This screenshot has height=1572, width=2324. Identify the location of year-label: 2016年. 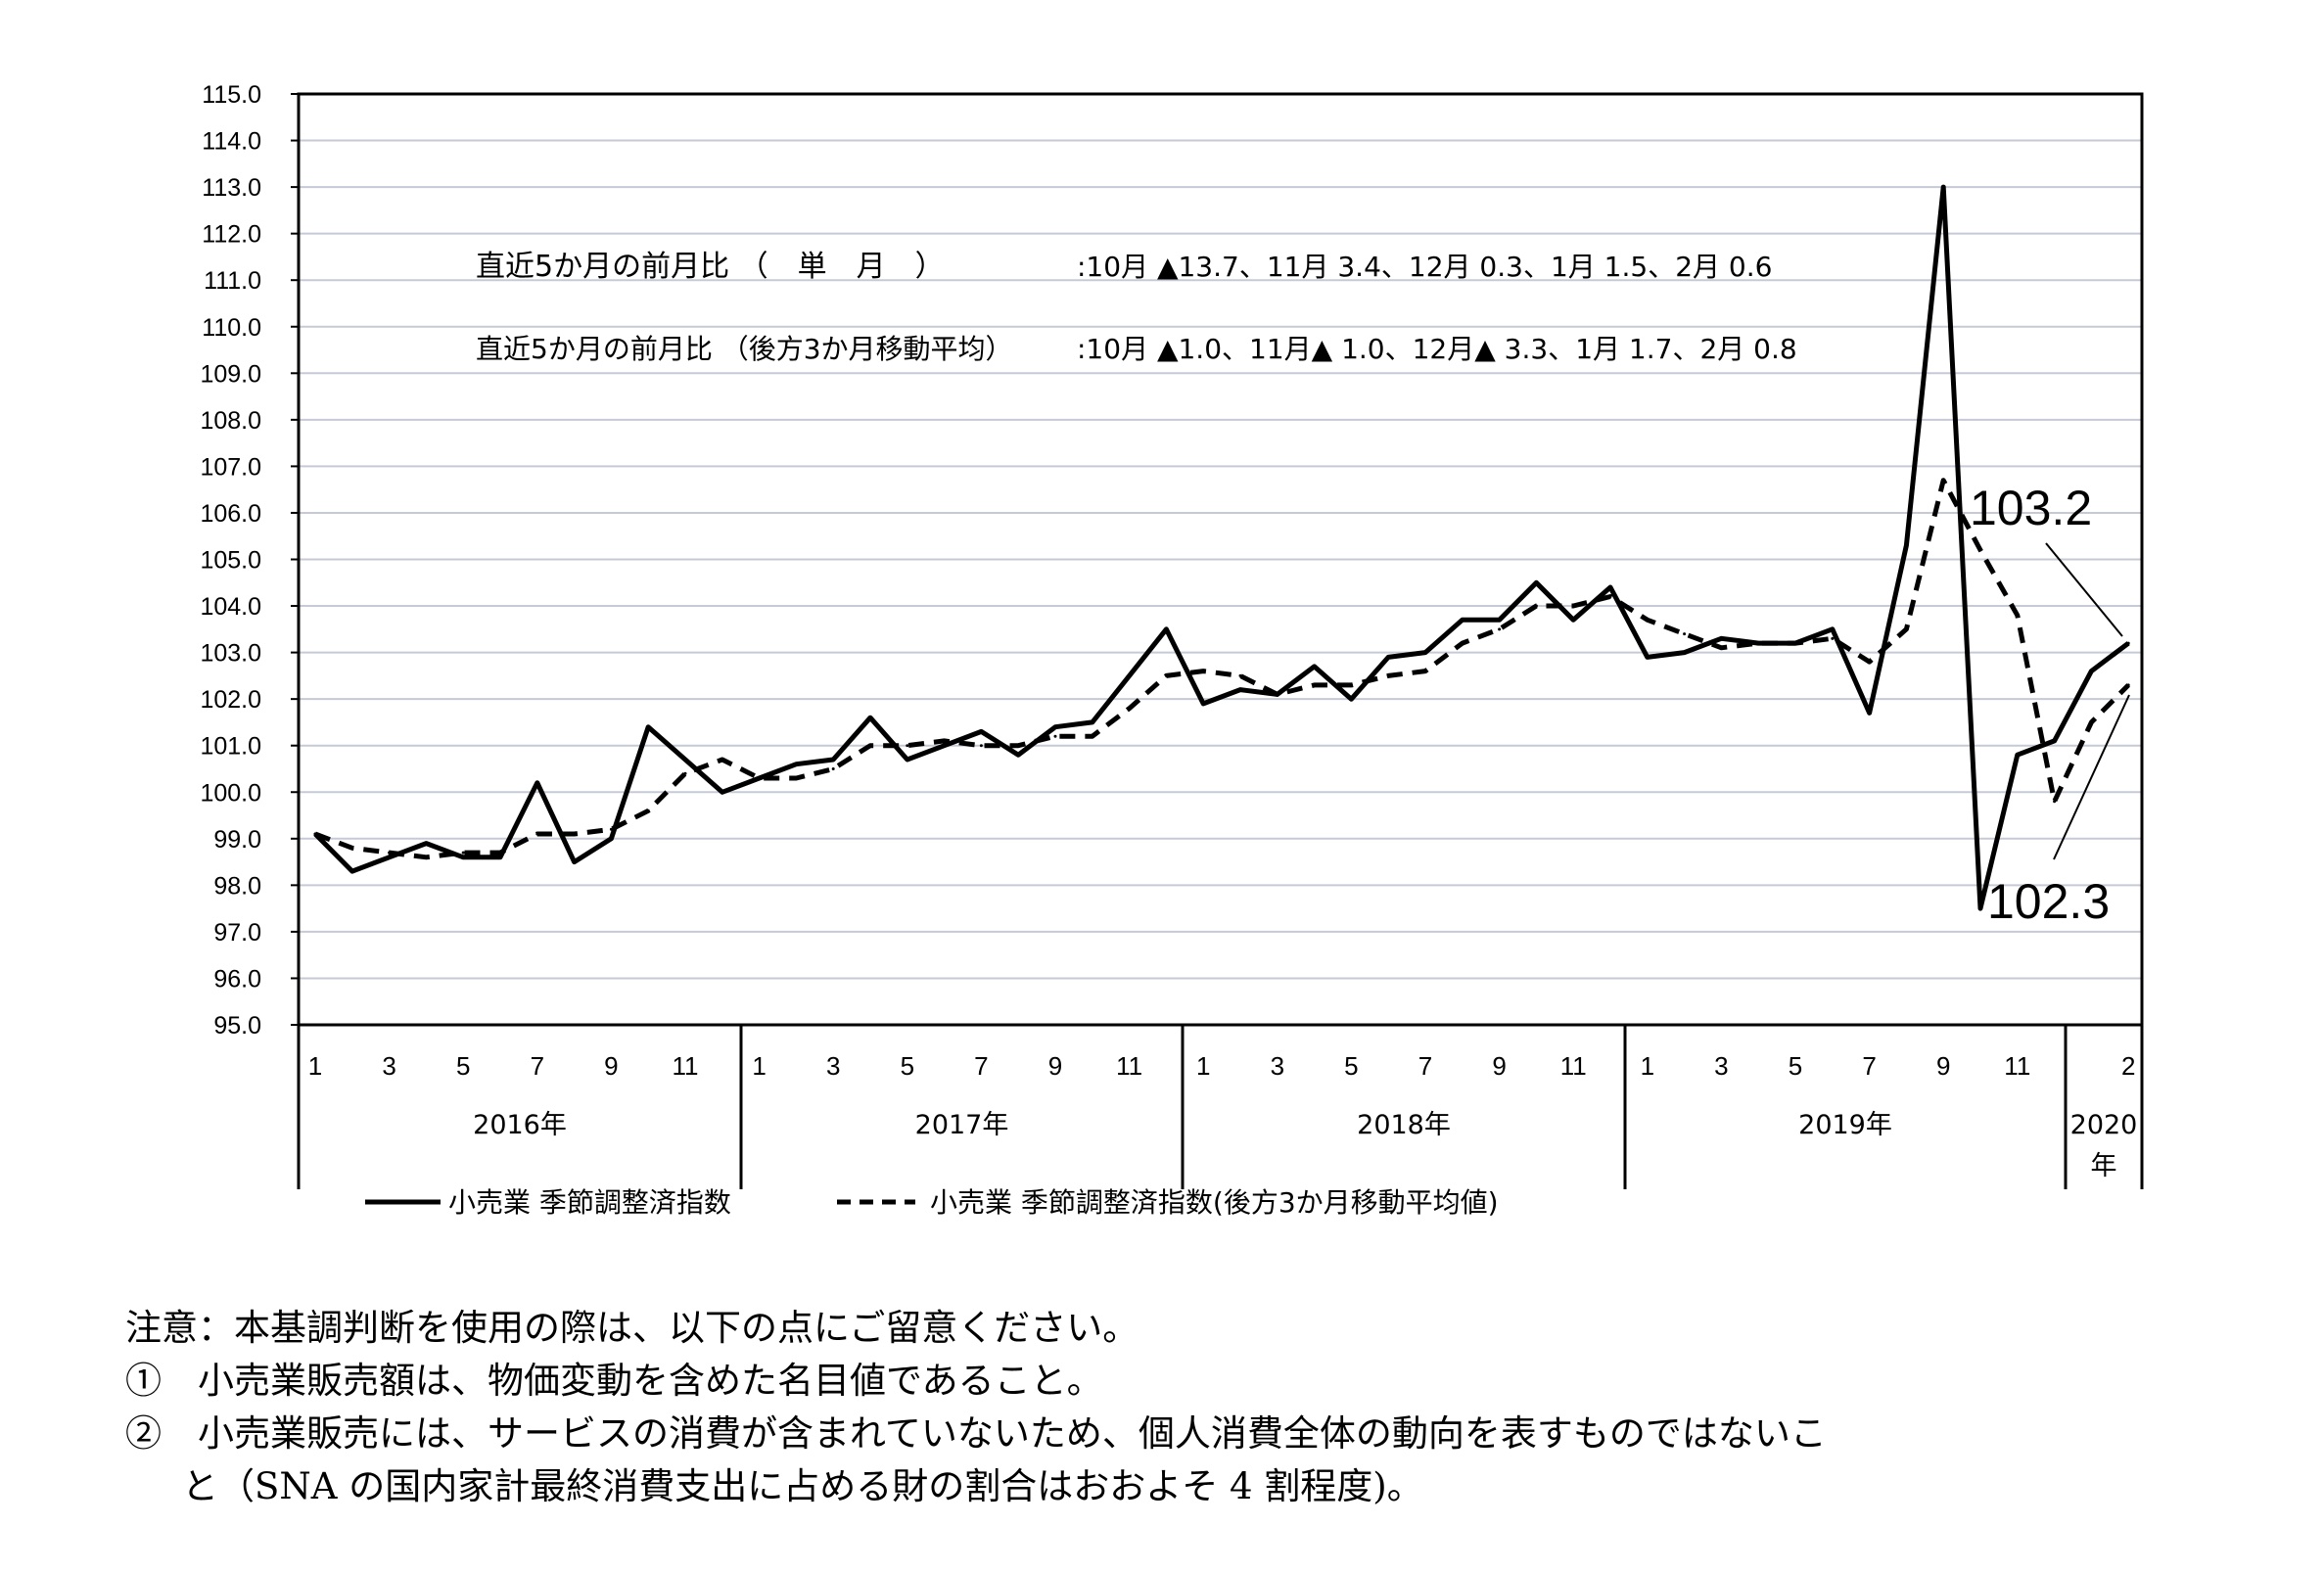
(520, 1125).